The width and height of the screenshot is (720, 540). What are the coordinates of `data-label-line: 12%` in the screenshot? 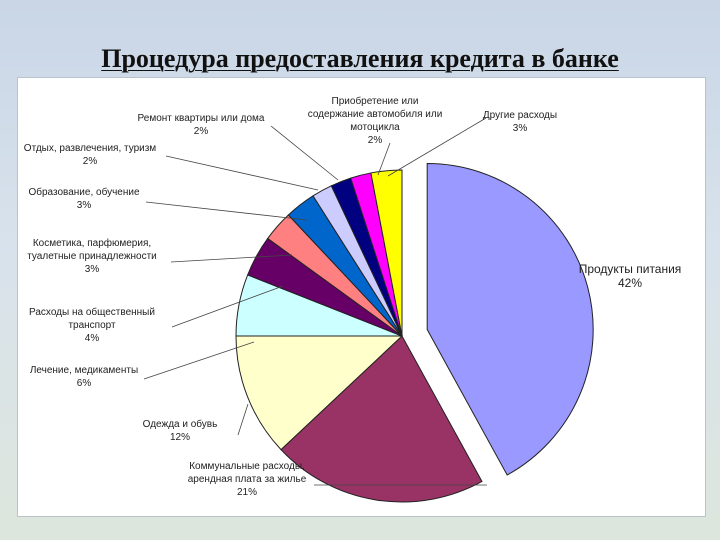 It's located at (180, 437).